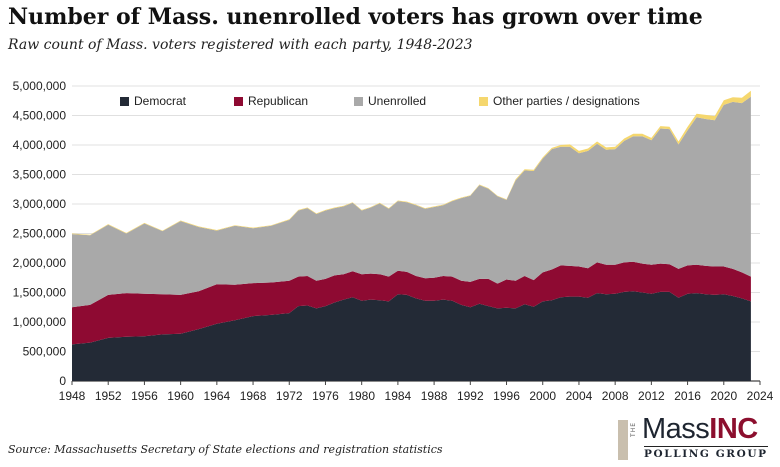  Describe the element at coordinates (506, 396) in the screenshot. I see `x-tick-label: 1996` at that location.